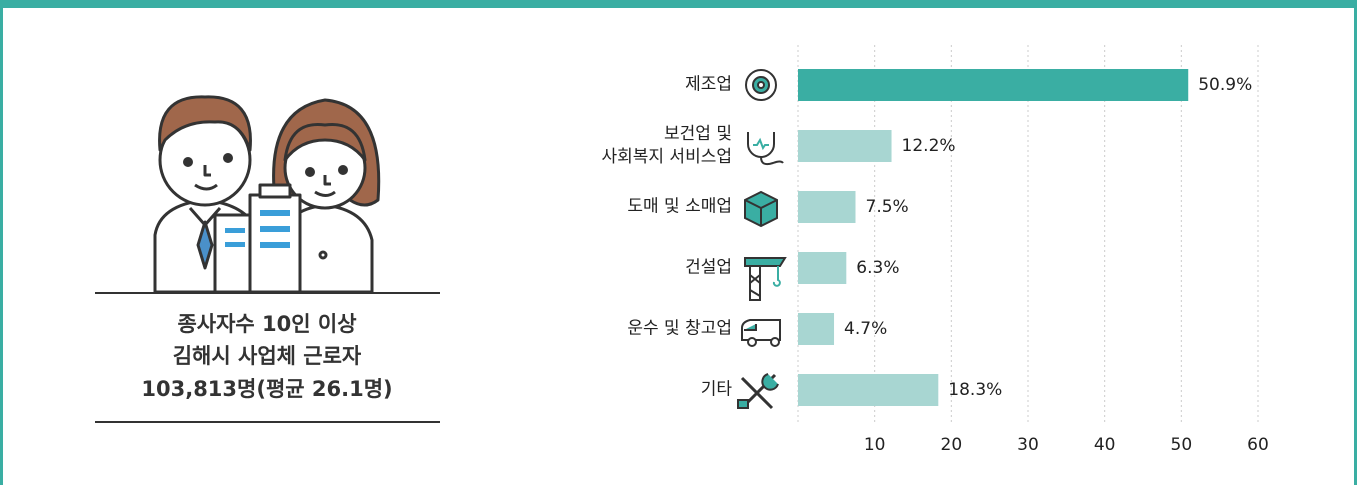 The width and height of the screenshot is (1357, 485). I want to click on category-label: 도매 및 소매업, so click(679, 206).